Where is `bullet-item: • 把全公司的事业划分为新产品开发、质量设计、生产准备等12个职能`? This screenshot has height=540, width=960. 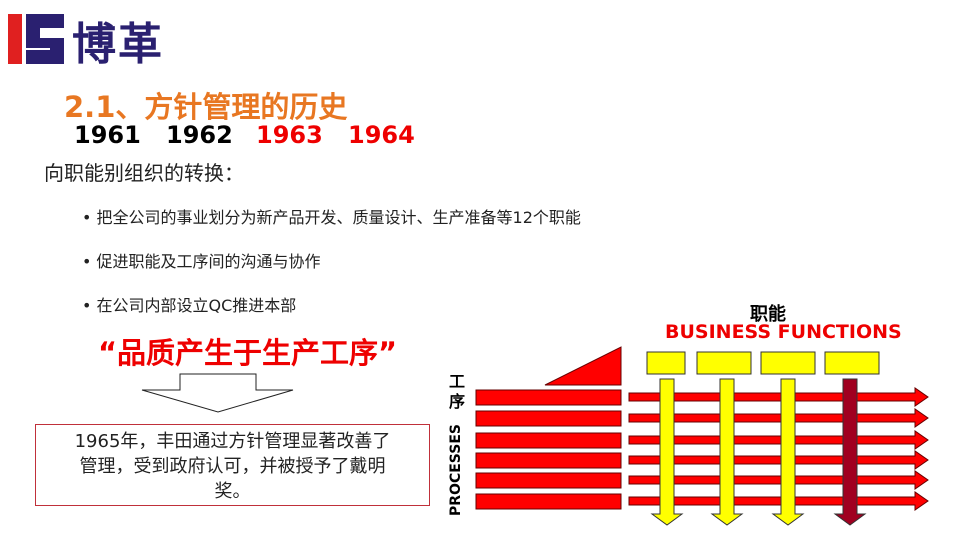
bullet-item: • 把全公司的事业划分为新产品开发、质量设计、生产准备等12个职能 is located at coordinates (331, 217).